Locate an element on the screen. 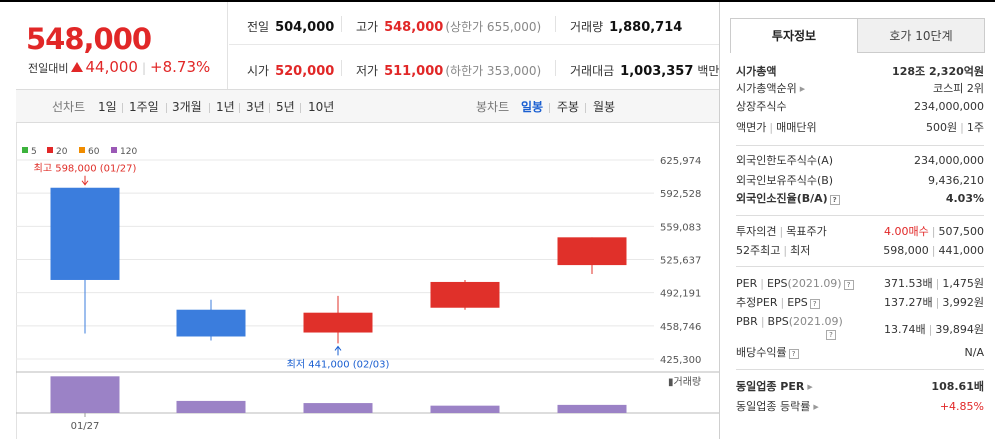  y-tick-label: 492,191 is located at coordinates (680, 294).